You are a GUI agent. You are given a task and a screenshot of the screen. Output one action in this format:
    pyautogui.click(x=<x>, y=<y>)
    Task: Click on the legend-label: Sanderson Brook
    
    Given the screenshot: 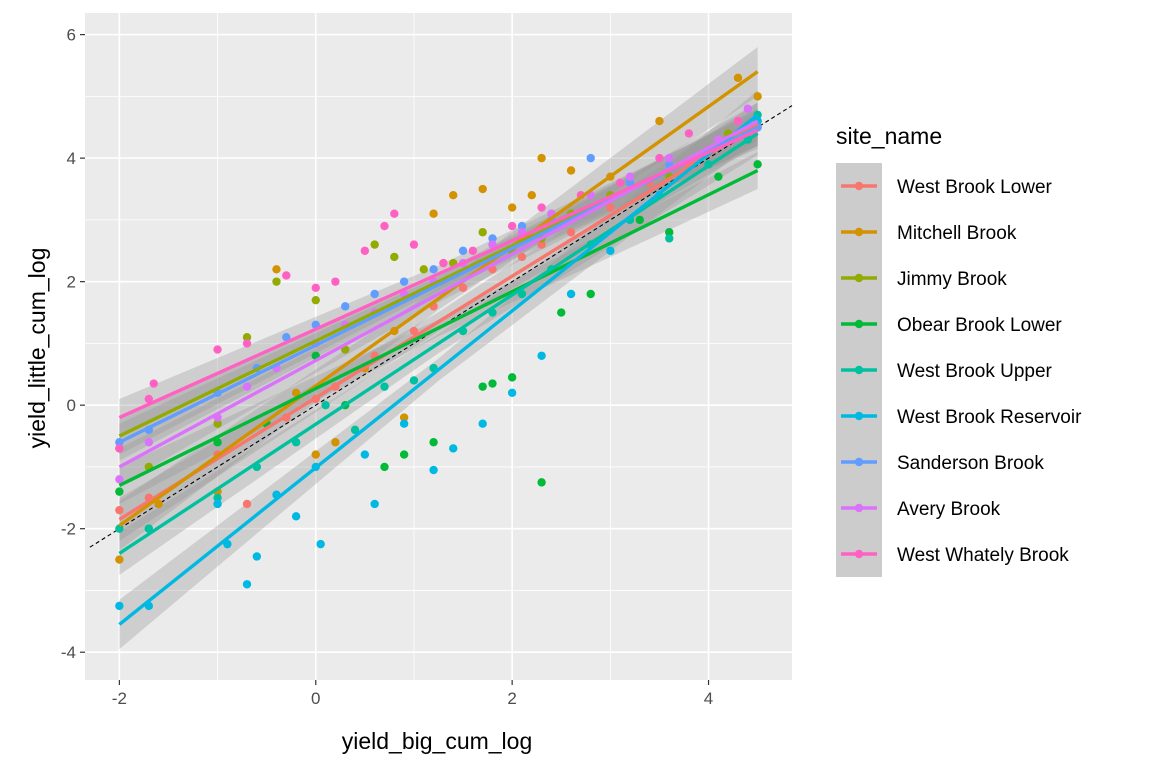 What is the action you would take?
    pyautogui.click(x=970, y=463)
    